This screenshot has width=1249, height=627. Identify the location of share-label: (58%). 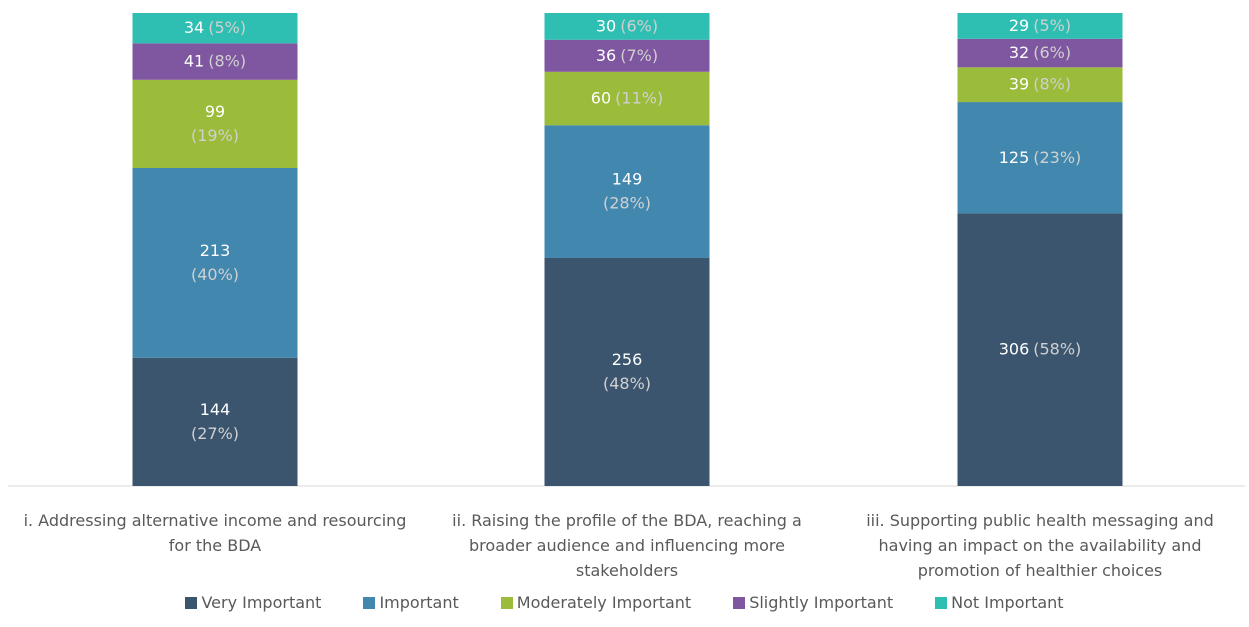
(1057, 348).